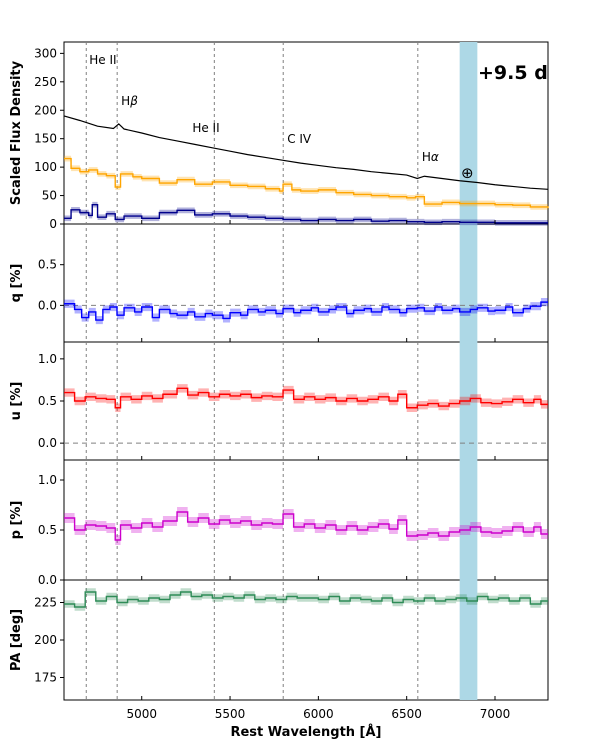 This screenshot has height=749, width=598. I want to click on line-id-label-1: Hβ, so click(129, 101).